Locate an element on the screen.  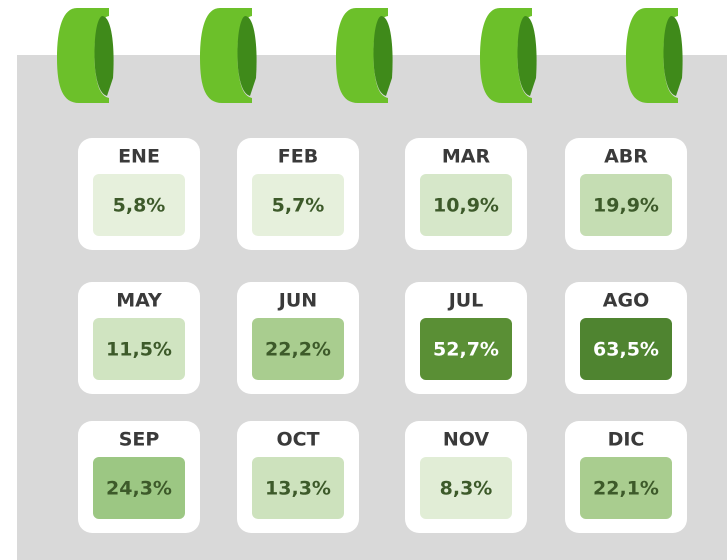
value-label: 8,3% is located at coordinates (466, 489).